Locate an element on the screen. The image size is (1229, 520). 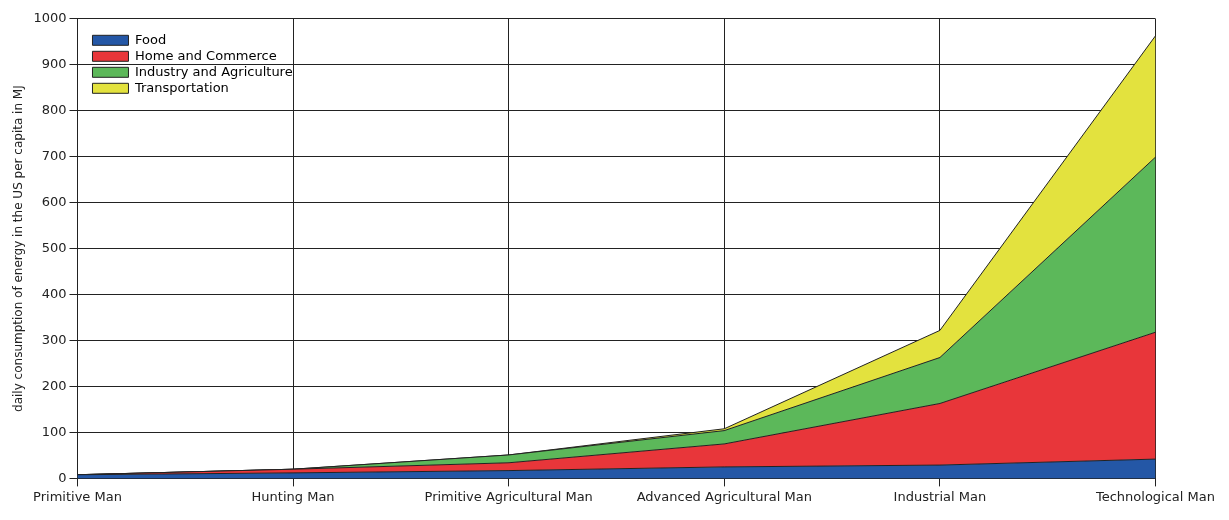
x-tick-label: Primitive Man is located at coordinates (77, 496).